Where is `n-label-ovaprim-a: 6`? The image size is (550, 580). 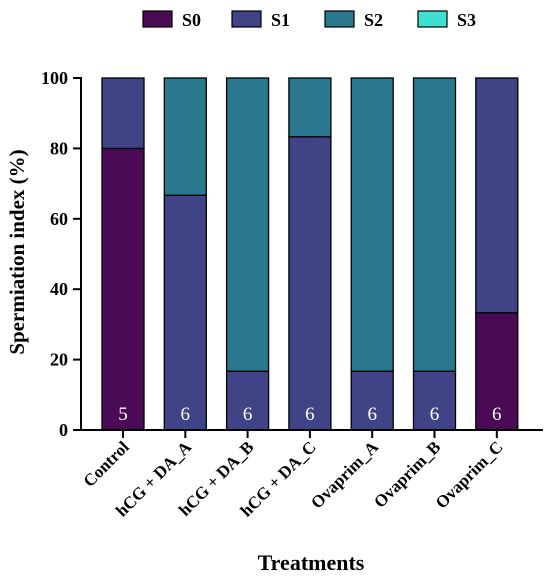 n-label-ovaprim-a: 6 is located at coordinates (372, 414).